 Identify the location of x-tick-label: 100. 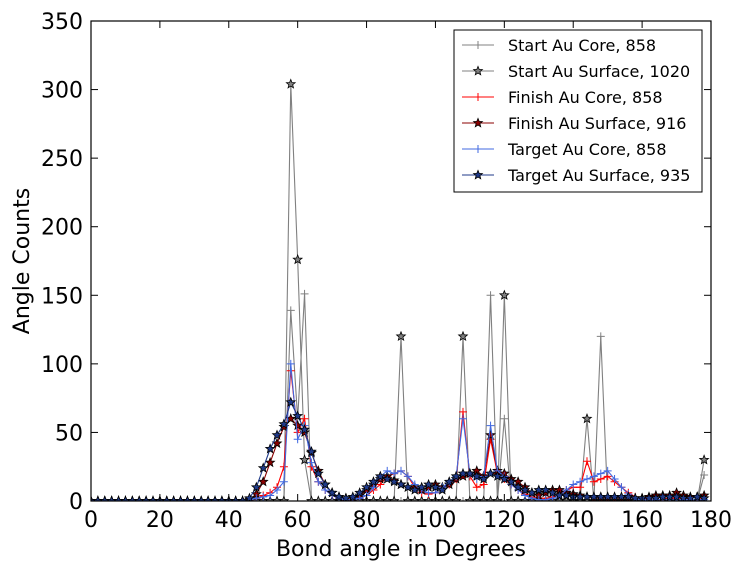
(435, 520).